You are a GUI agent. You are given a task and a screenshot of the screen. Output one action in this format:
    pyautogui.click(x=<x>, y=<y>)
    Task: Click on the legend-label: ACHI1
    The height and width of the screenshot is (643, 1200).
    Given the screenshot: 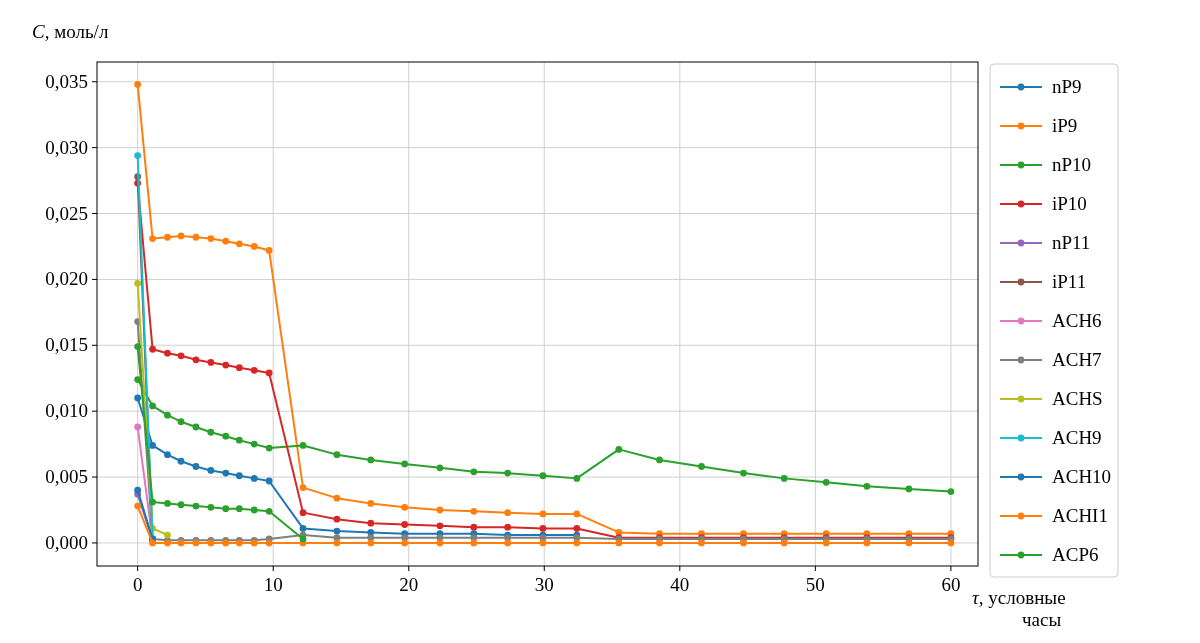 What is the action you would take?
    pyautogui.click(x=1080, y=515)
    